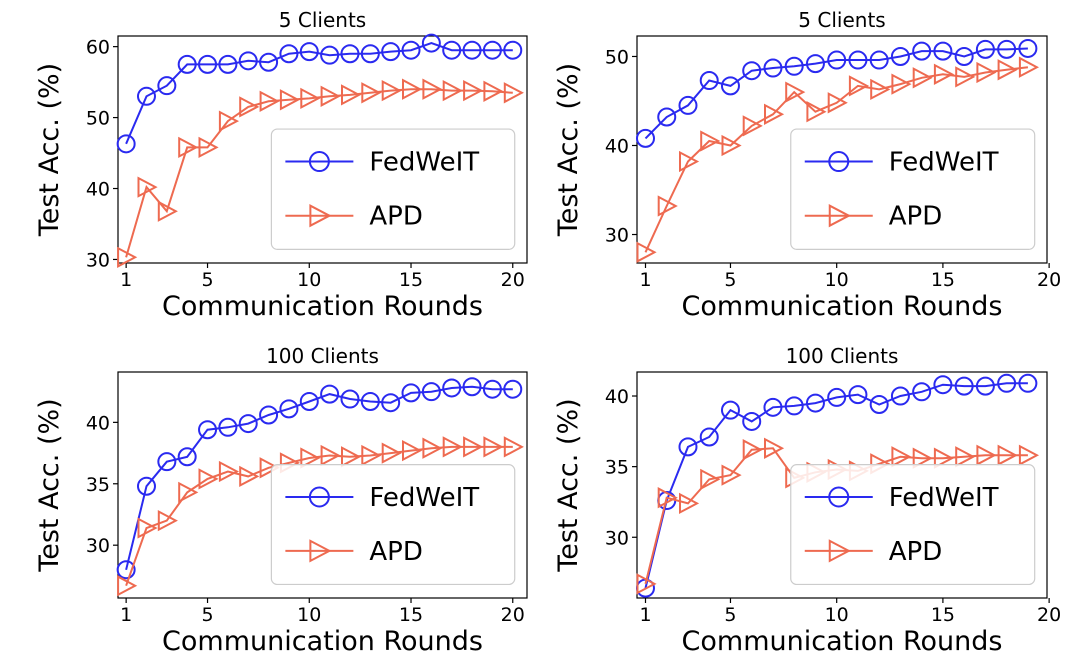 This screenshot has width=1080, height=657. What do you see at coordinates (98, 485) in the screenshot?
I see `y-tick-label: 35` at bounding box center [98, 485].